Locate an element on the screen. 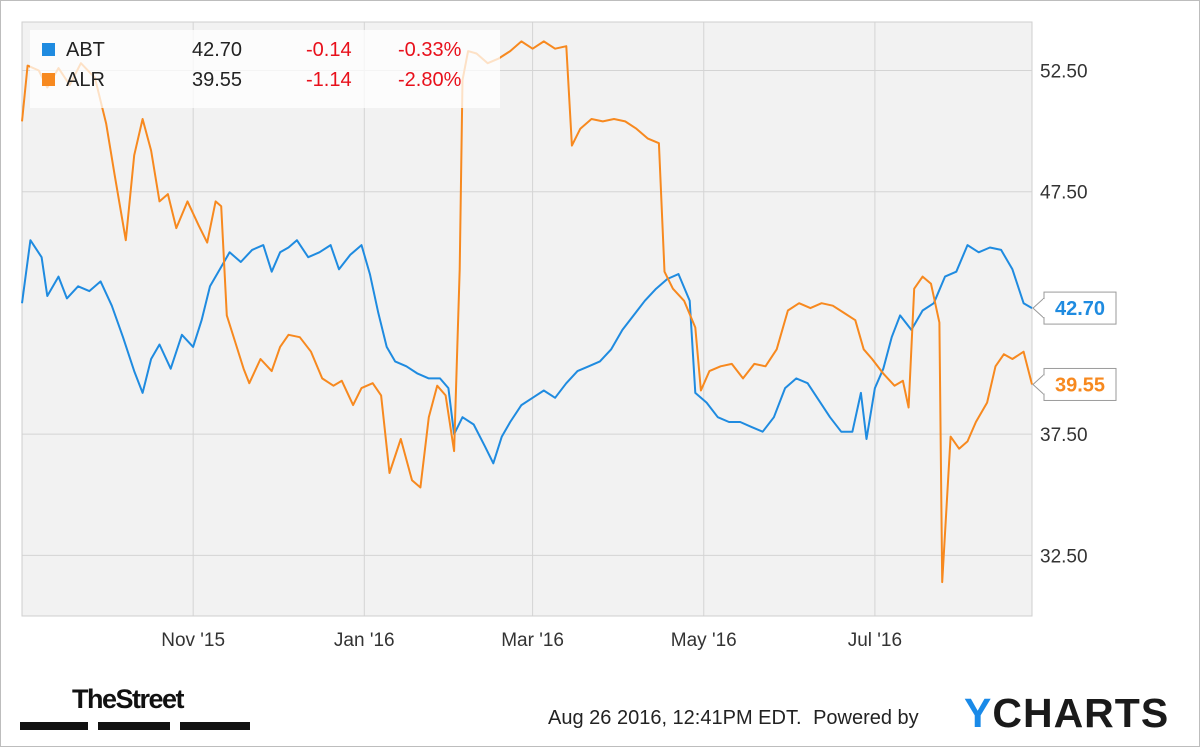 This screenshot has width=1200, height=747. footer-timestamp: Aug 26 2016, 12:41PM EDT. Powered by is located at coordinates (733, 718).